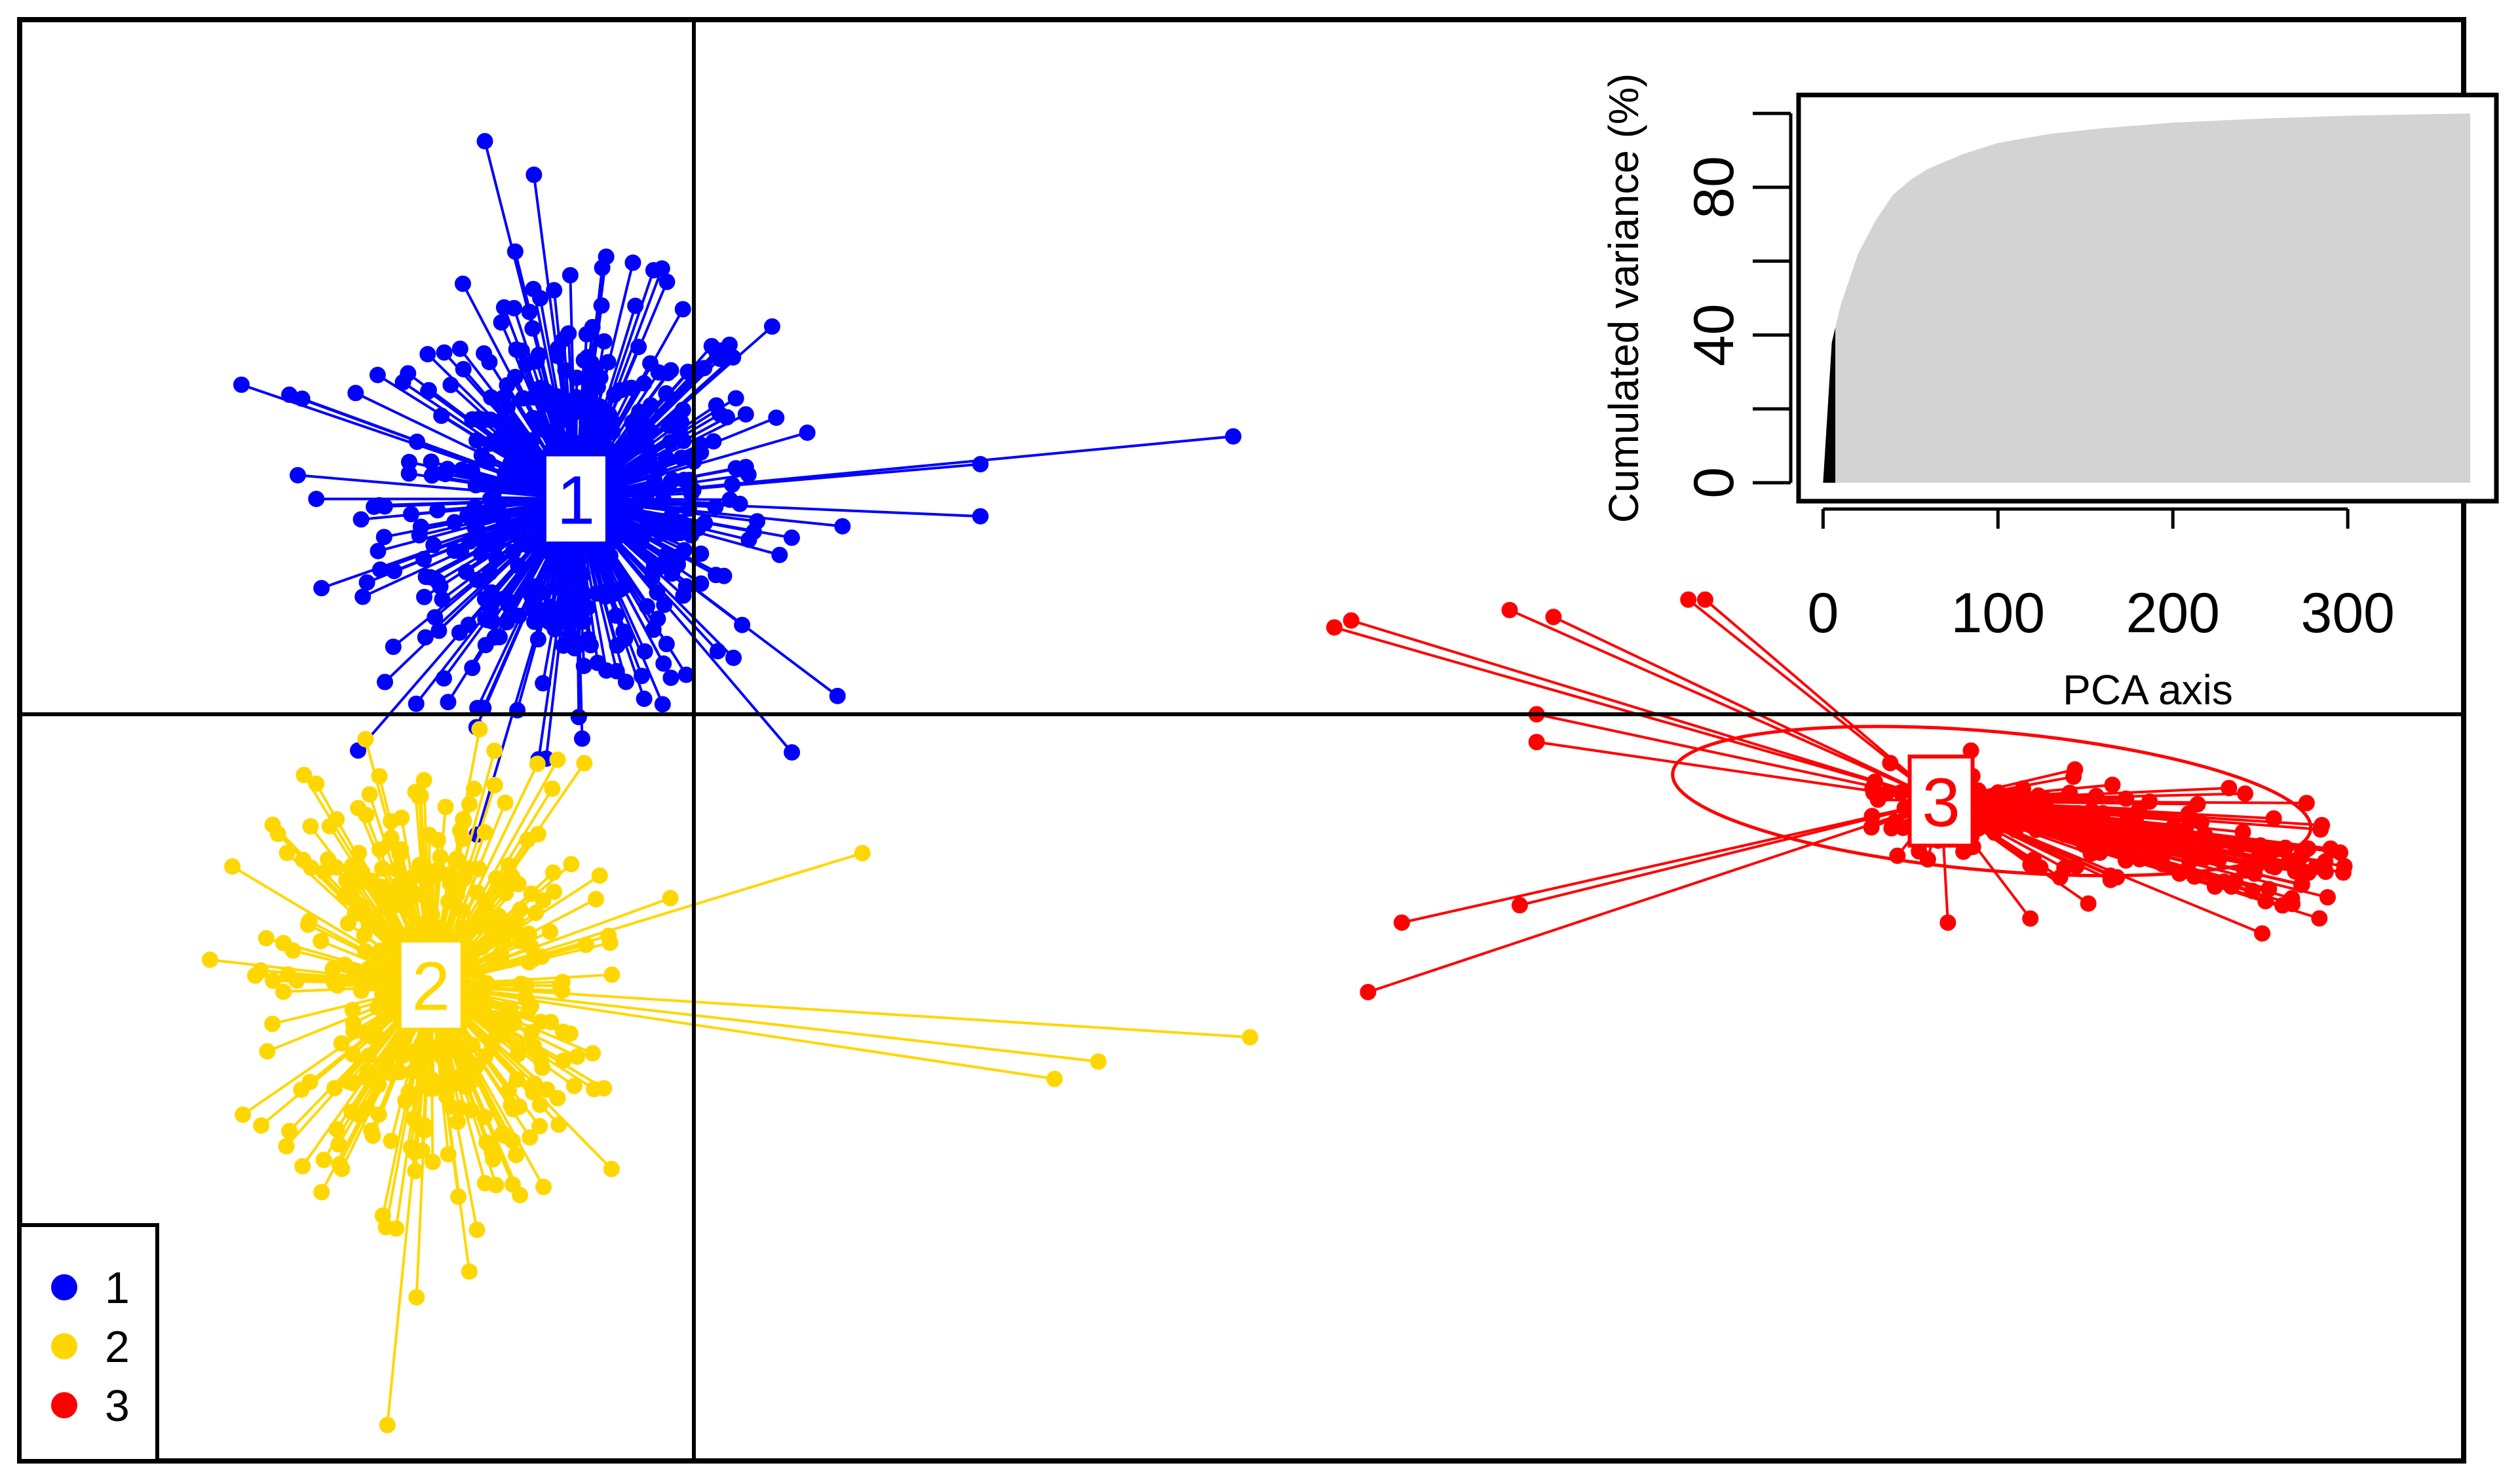 The image size is (2520, 1476). Describe the element at coordinates (1714, 483) in the screenshot. I see `inset-y-tick-label: 0` at that location.